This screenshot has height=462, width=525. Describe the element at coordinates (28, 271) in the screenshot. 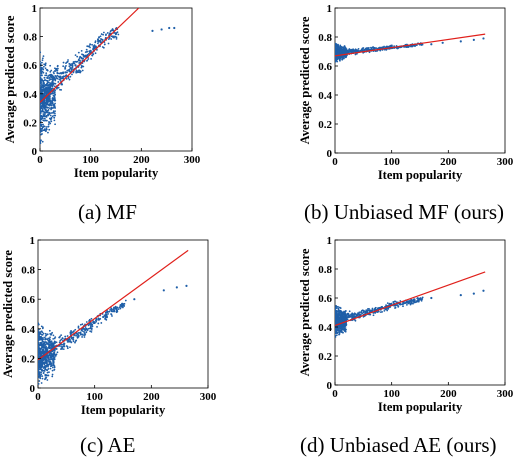

I see `y-tick-label: 0.8` at that location.